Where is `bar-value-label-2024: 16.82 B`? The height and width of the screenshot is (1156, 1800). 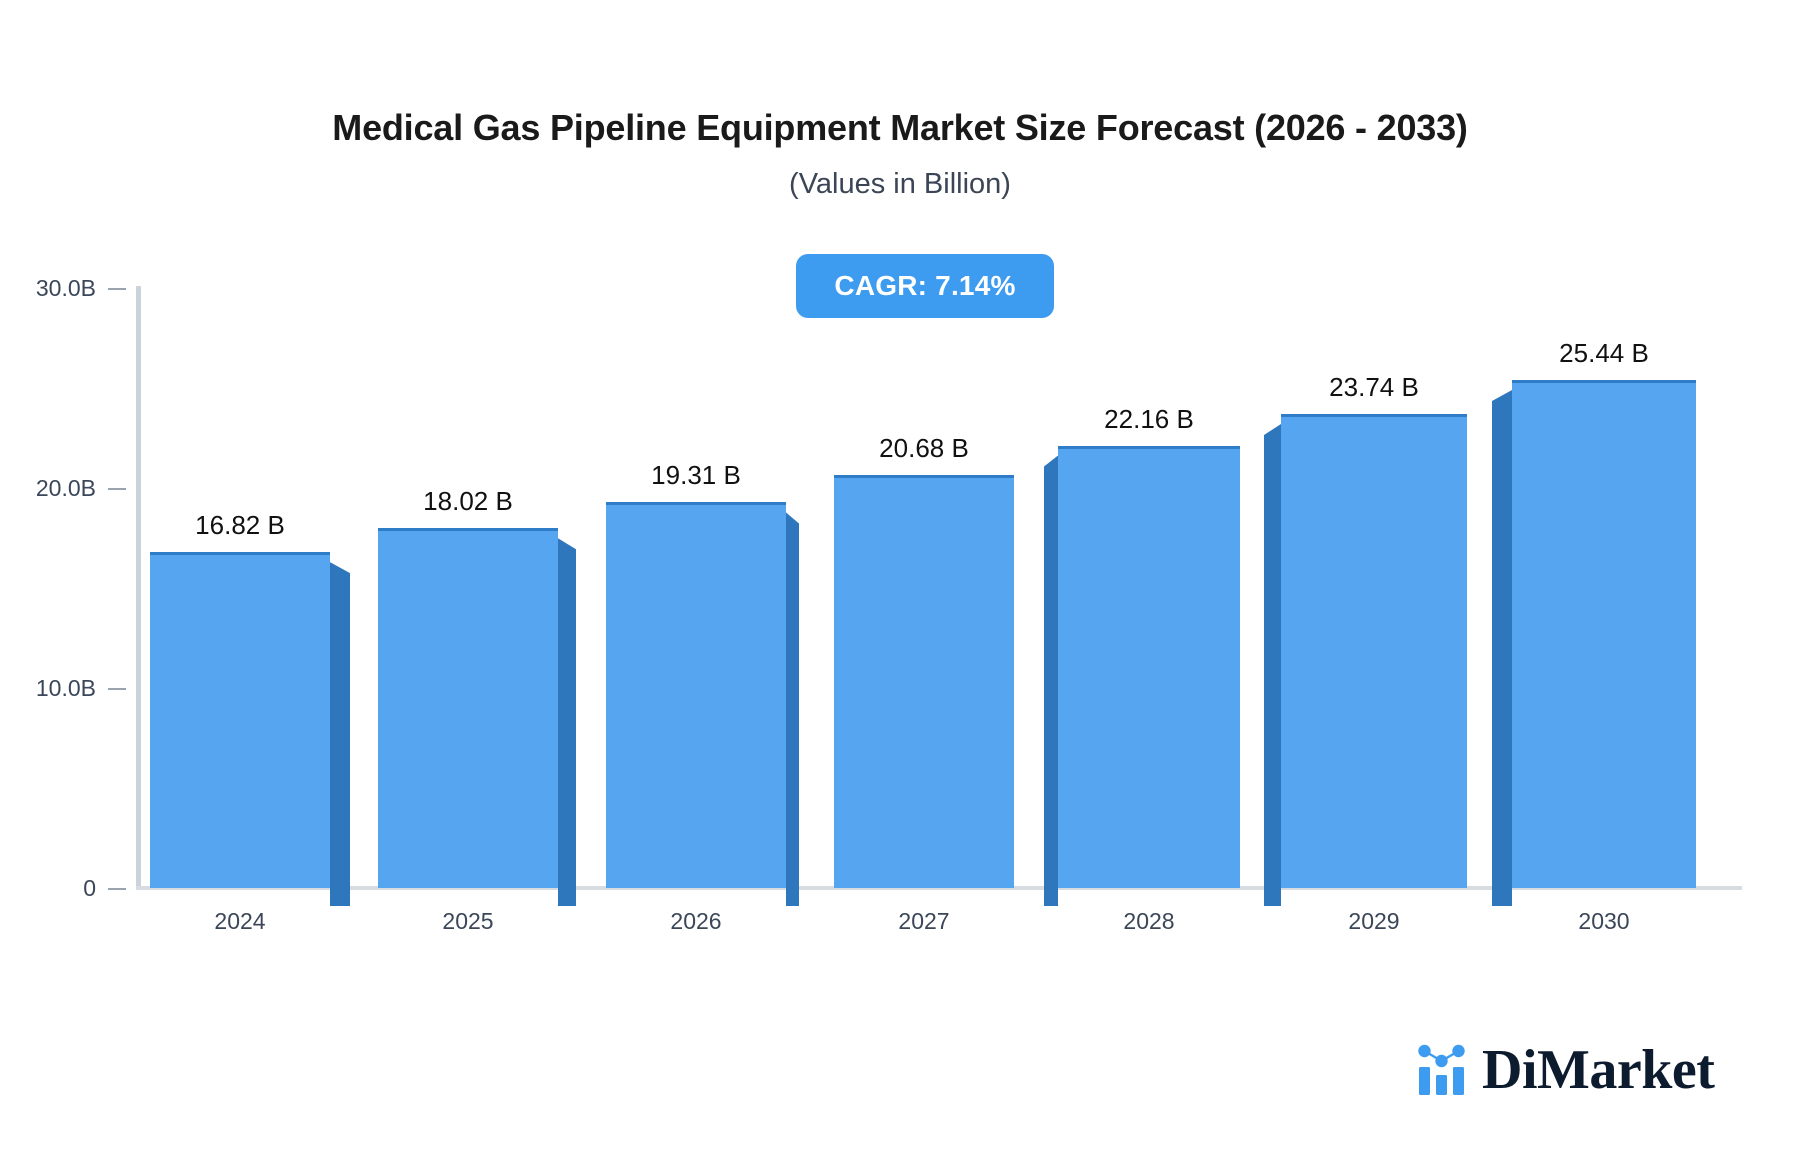
bar-value-label-2024: 16.82 B is located at coordinates (240, 525).